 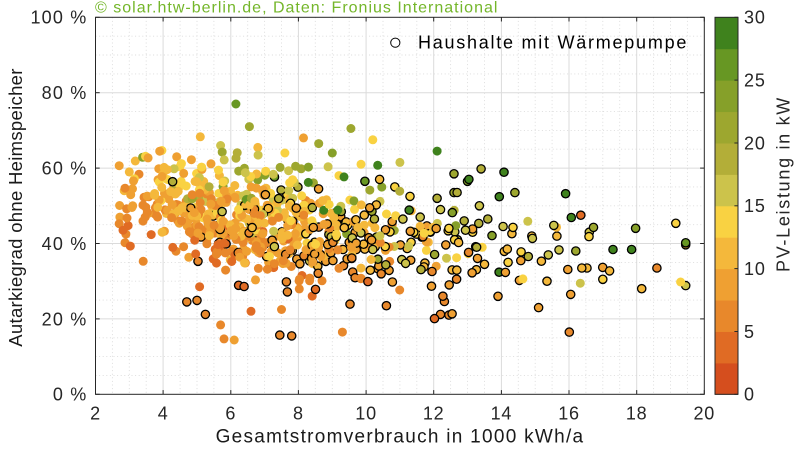 I want to click on svg-text:Gesamtstromverbrauch in 1000 k: Gesamtstromverbrauch in 1000 kWh/a, so click(x=400, y=436).